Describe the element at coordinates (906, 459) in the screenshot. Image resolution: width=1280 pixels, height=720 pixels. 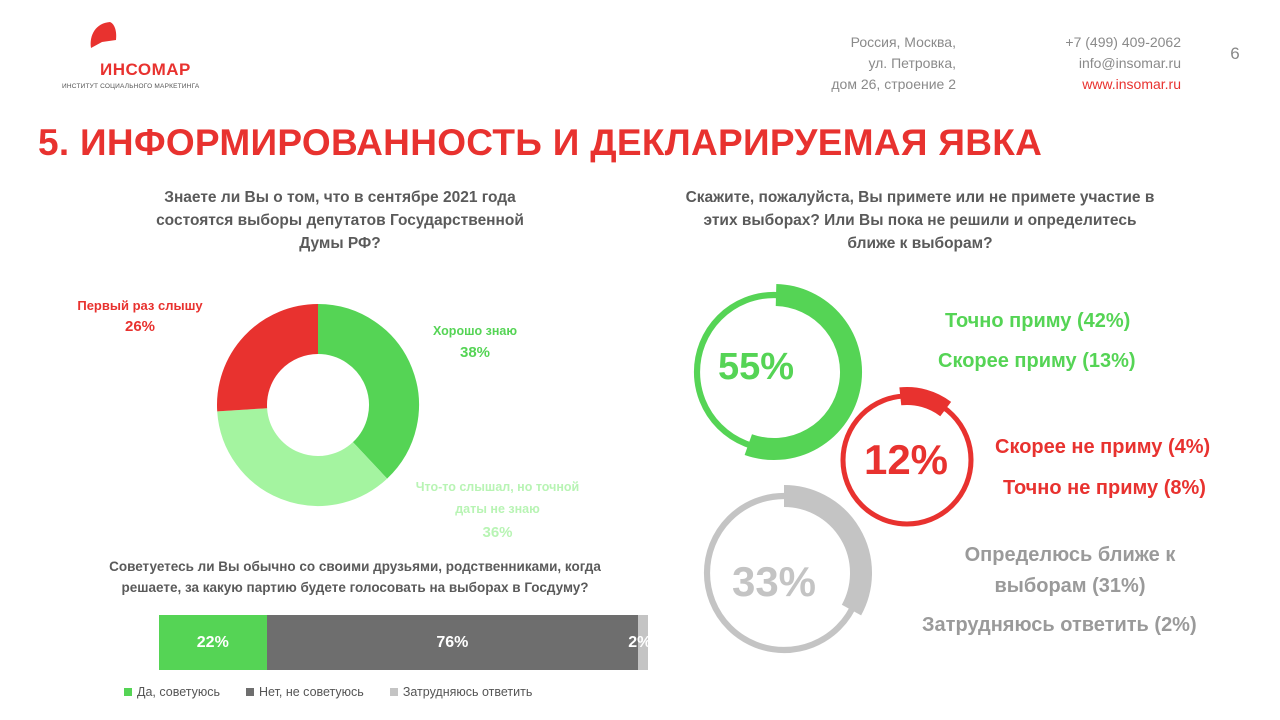
I see `ring-value-wont-vote: 12%` at that location.